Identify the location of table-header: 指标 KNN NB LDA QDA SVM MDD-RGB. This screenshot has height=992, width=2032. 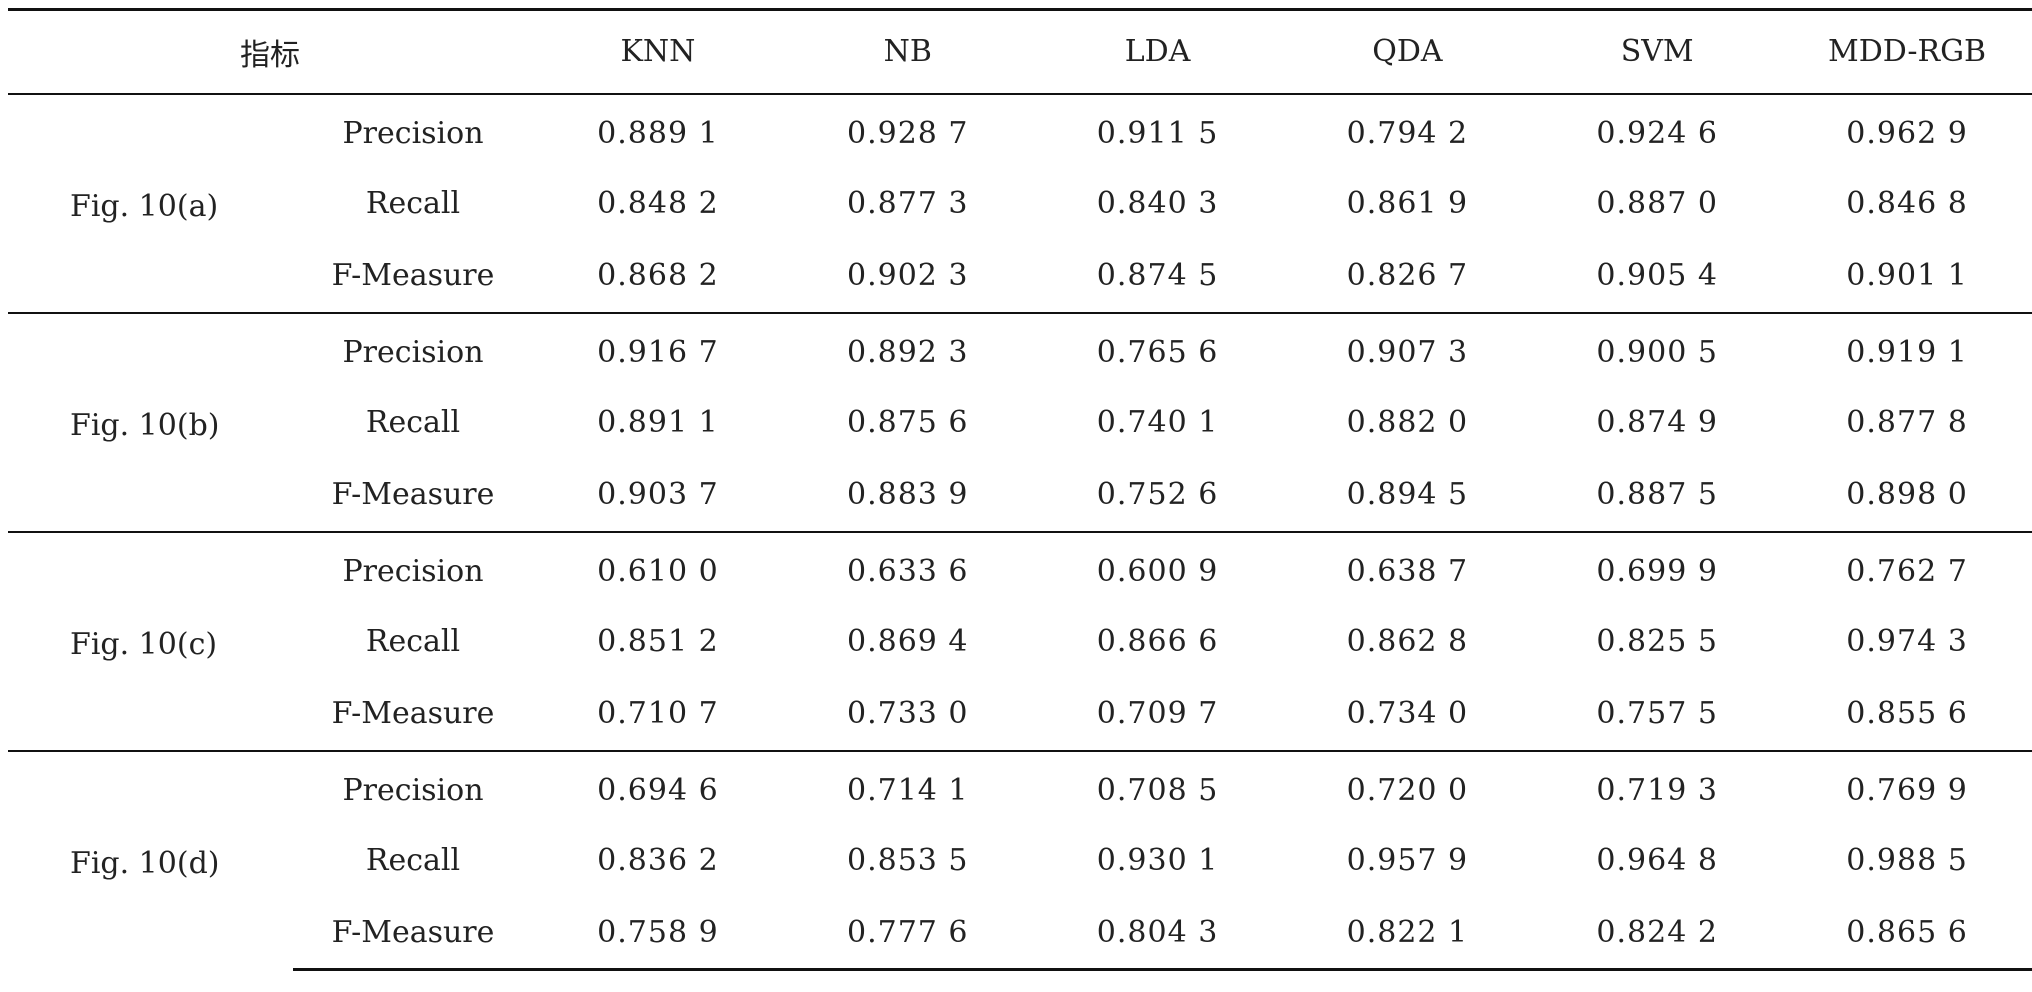
(1020, 51).